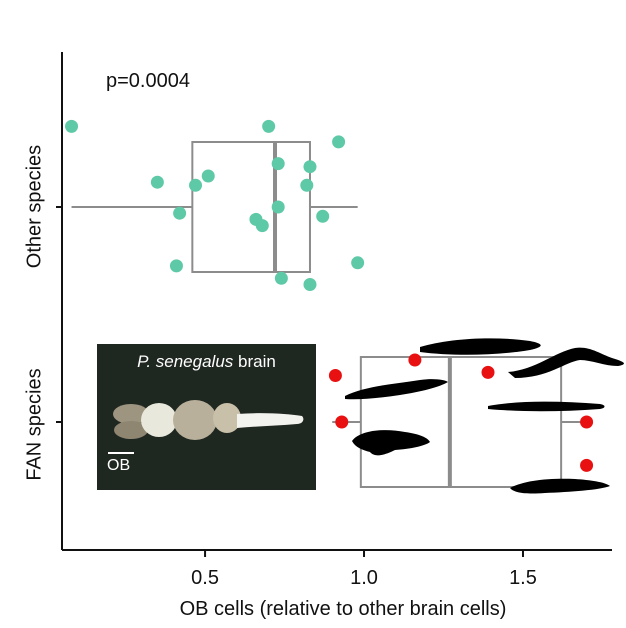  What do you see at coordinates (364, 578) in the screenshot?
I see `x-tick-label: 1.0` at bounding box center [364, 578].